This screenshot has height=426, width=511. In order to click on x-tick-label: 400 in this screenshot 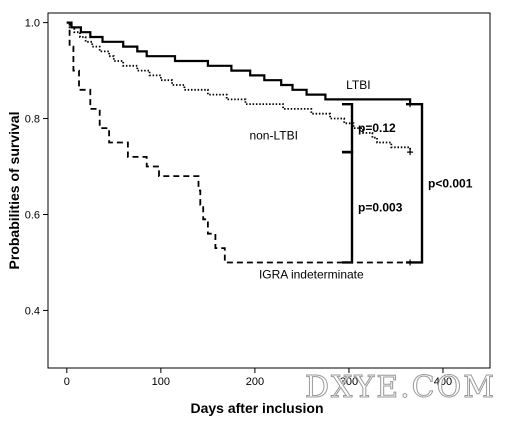, I will do `click(443, 382)`.